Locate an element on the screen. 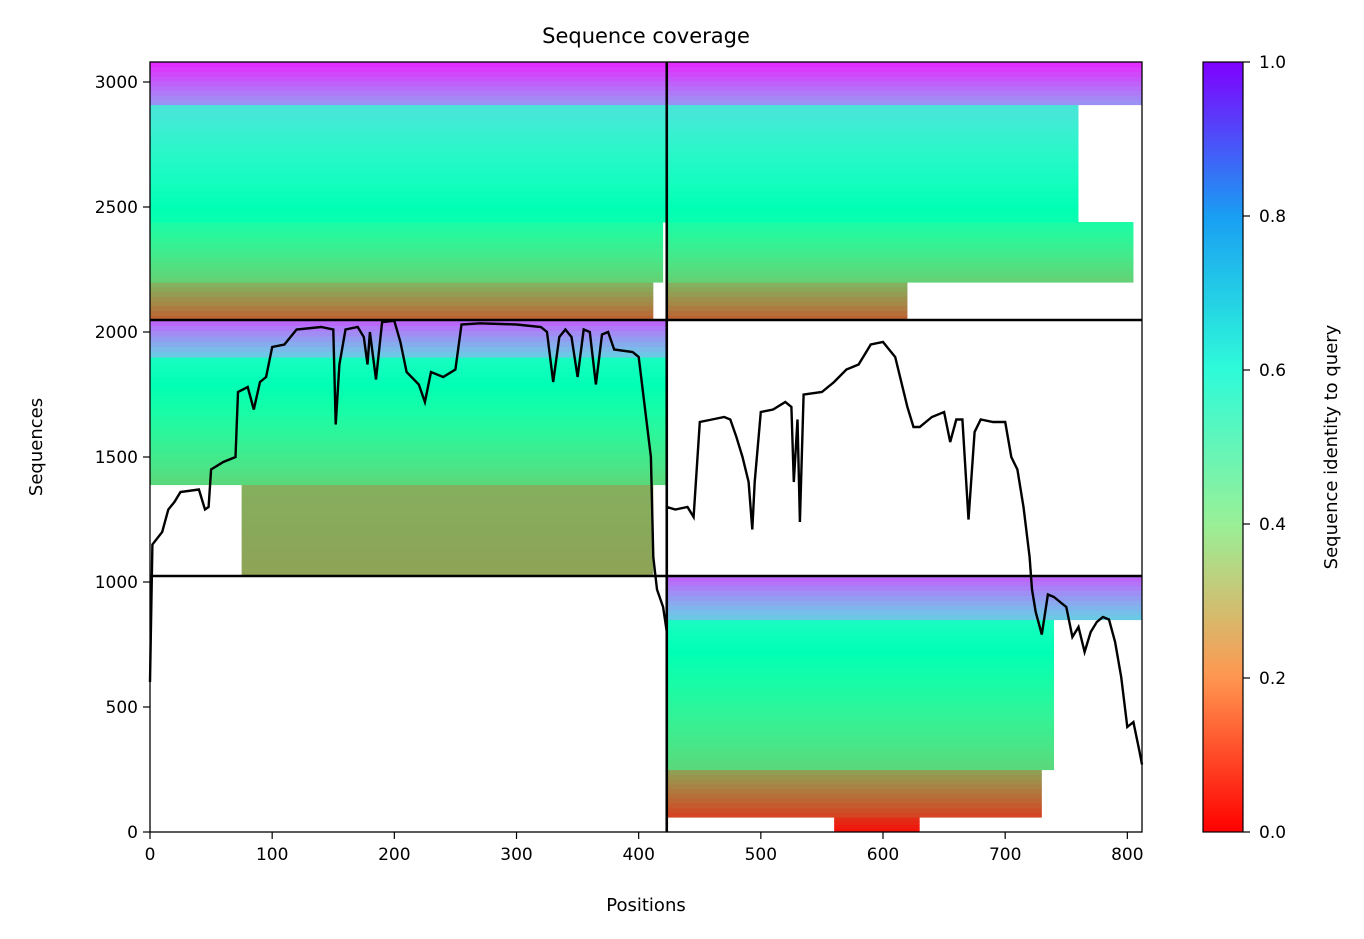 Image resolution: width=1364 pixels, height=939 pixels. colorbar-tick-label: 1.0 is located at coordinates (1272, 63).